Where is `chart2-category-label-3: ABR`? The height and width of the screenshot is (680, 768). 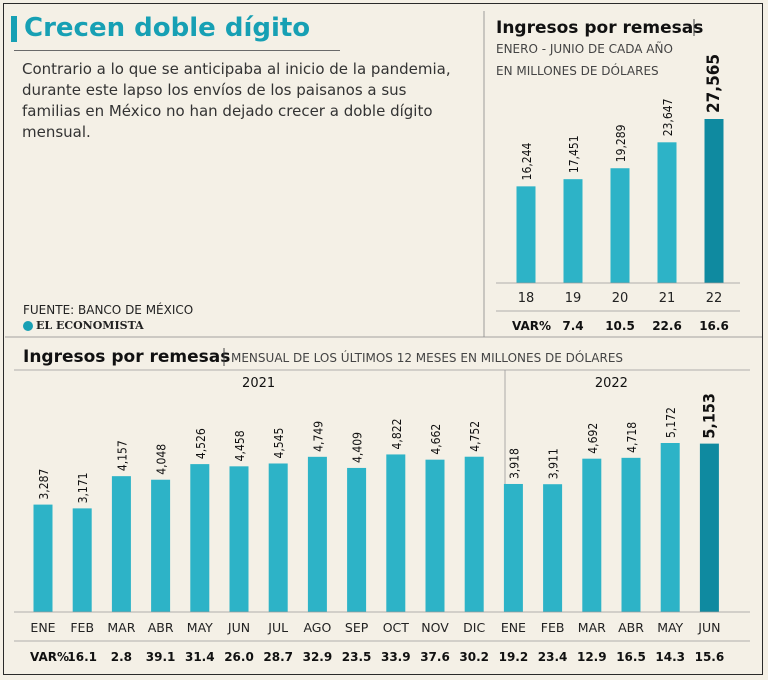 chart2-category-label-3: ABR is located at coordinates (161, 627).